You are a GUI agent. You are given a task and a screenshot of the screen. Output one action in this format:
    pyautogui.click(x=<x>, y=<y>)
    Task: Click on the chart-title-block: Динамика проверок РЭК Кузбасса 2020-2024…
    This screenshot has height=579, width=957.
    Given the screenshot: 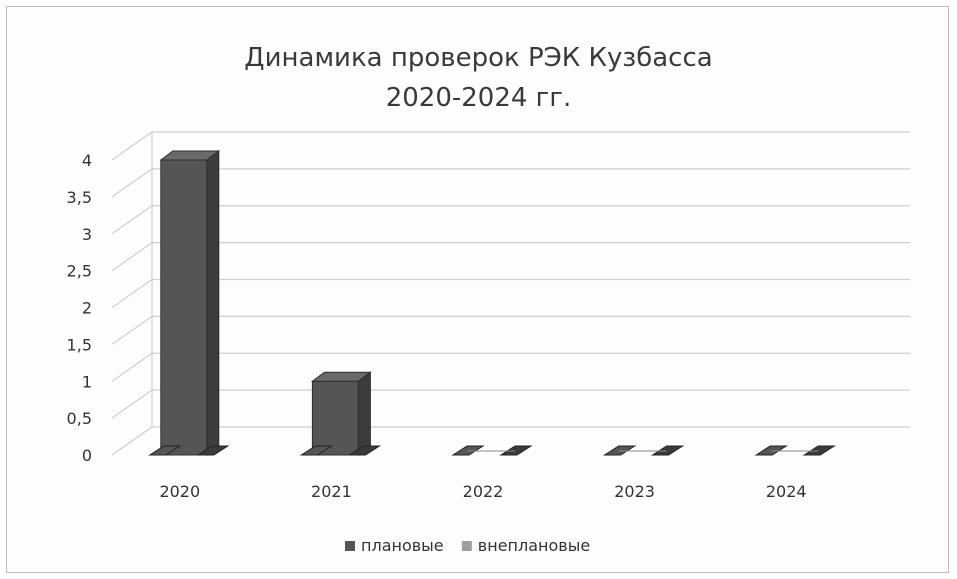 What is the action you would take?
    pyautogui.click(x=478, y=78)
    